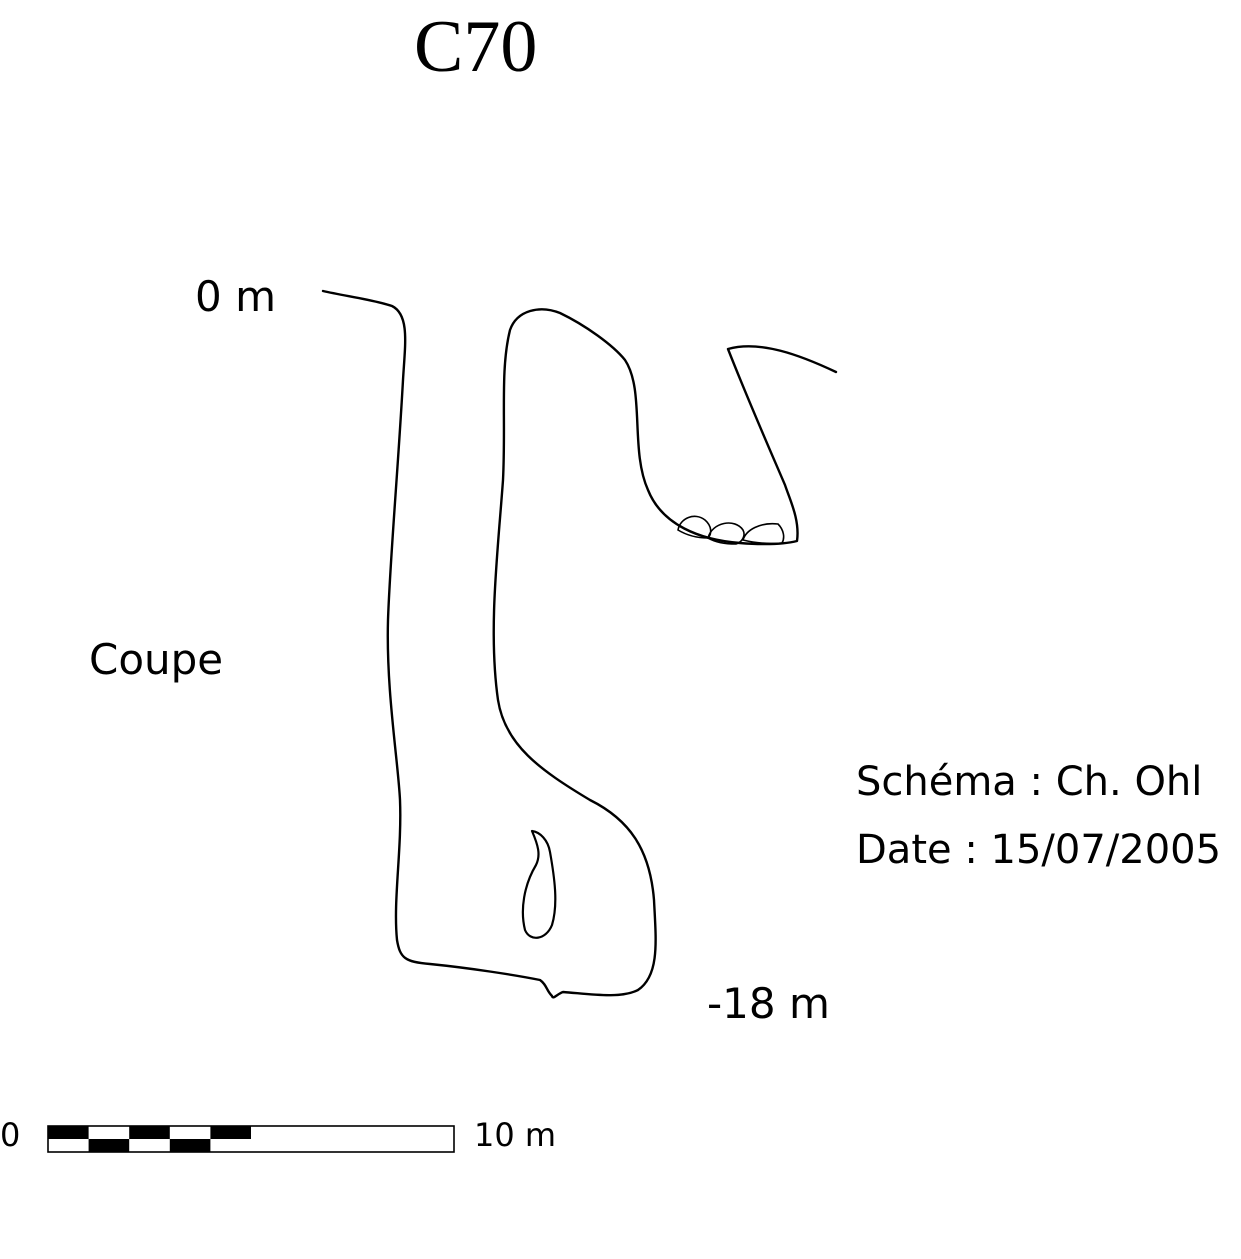 Image resolution: width=1241 pixels, height=1259 pixels. I want to click on credit-date: Date : 15/07/2005, so click(1039, 850).